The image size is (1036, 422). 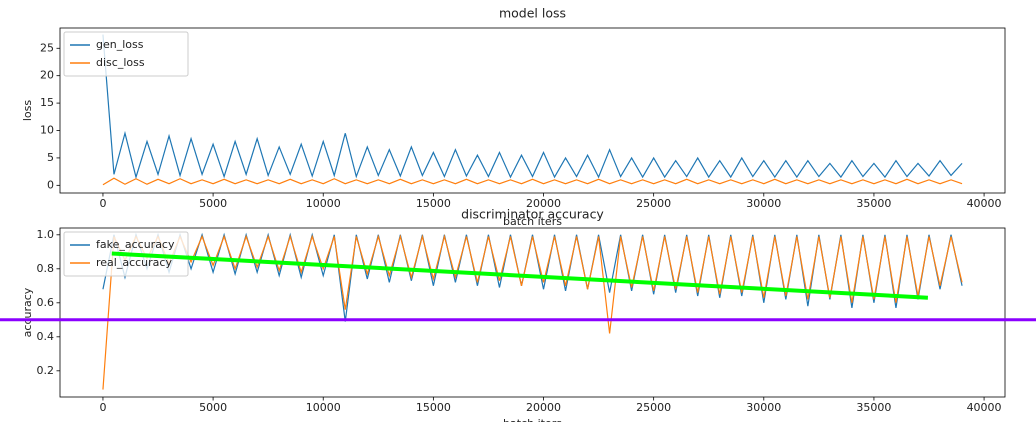 What do you see at coordinates (50, 184) in the screenshot?
I see `y-tick-label: 0` at bounding box center [50, 184].